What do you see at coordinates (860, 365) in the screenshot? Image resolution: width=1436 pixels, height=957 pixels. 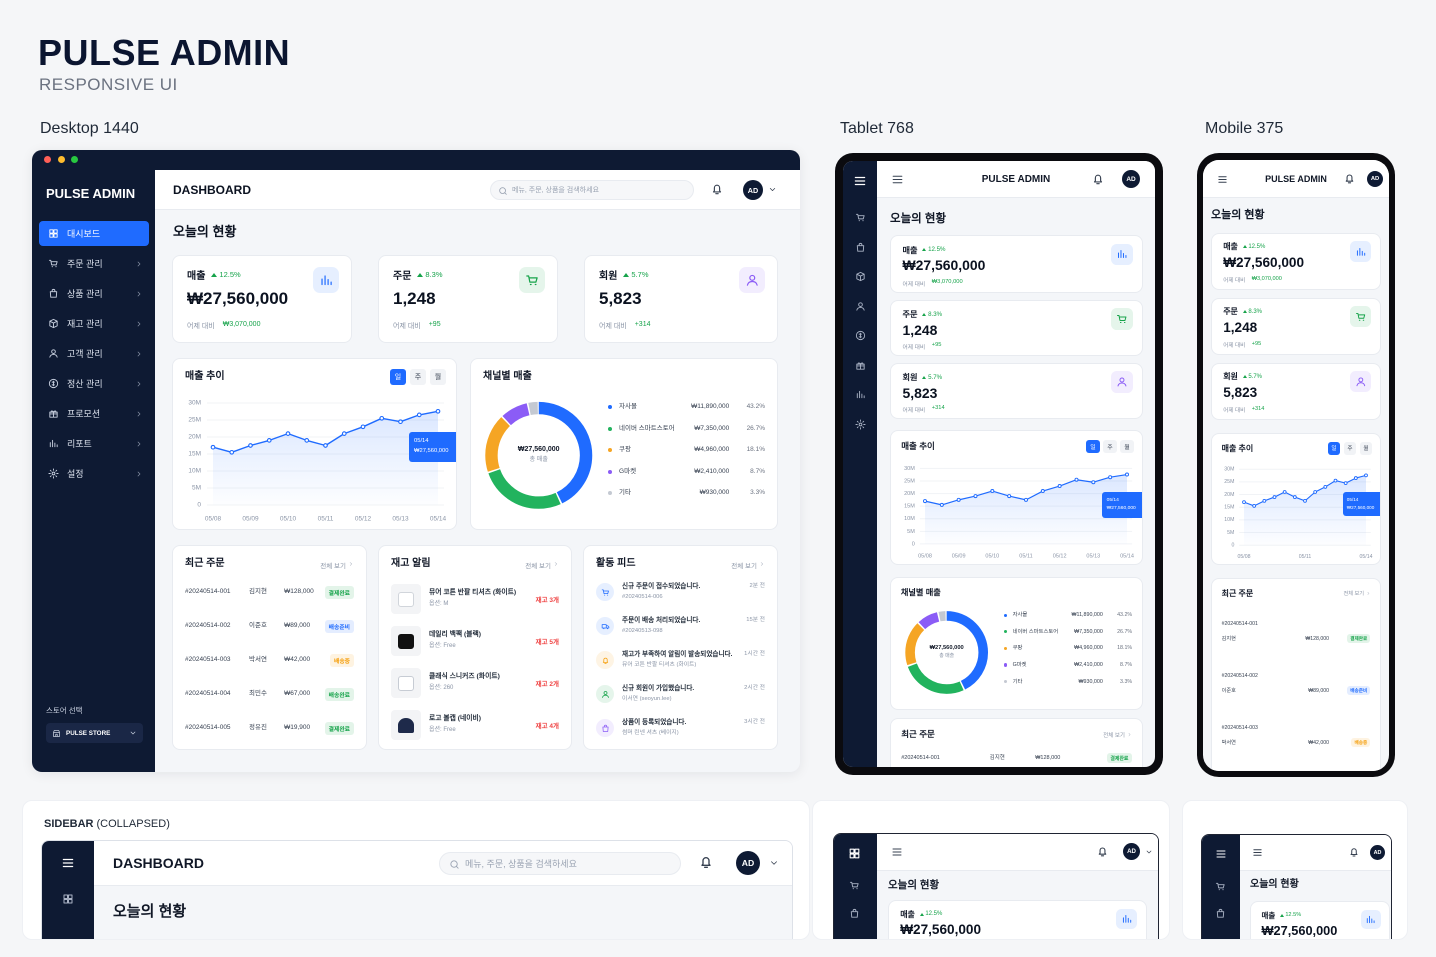 I see `gift-icon` at bounding box center [860, 365].